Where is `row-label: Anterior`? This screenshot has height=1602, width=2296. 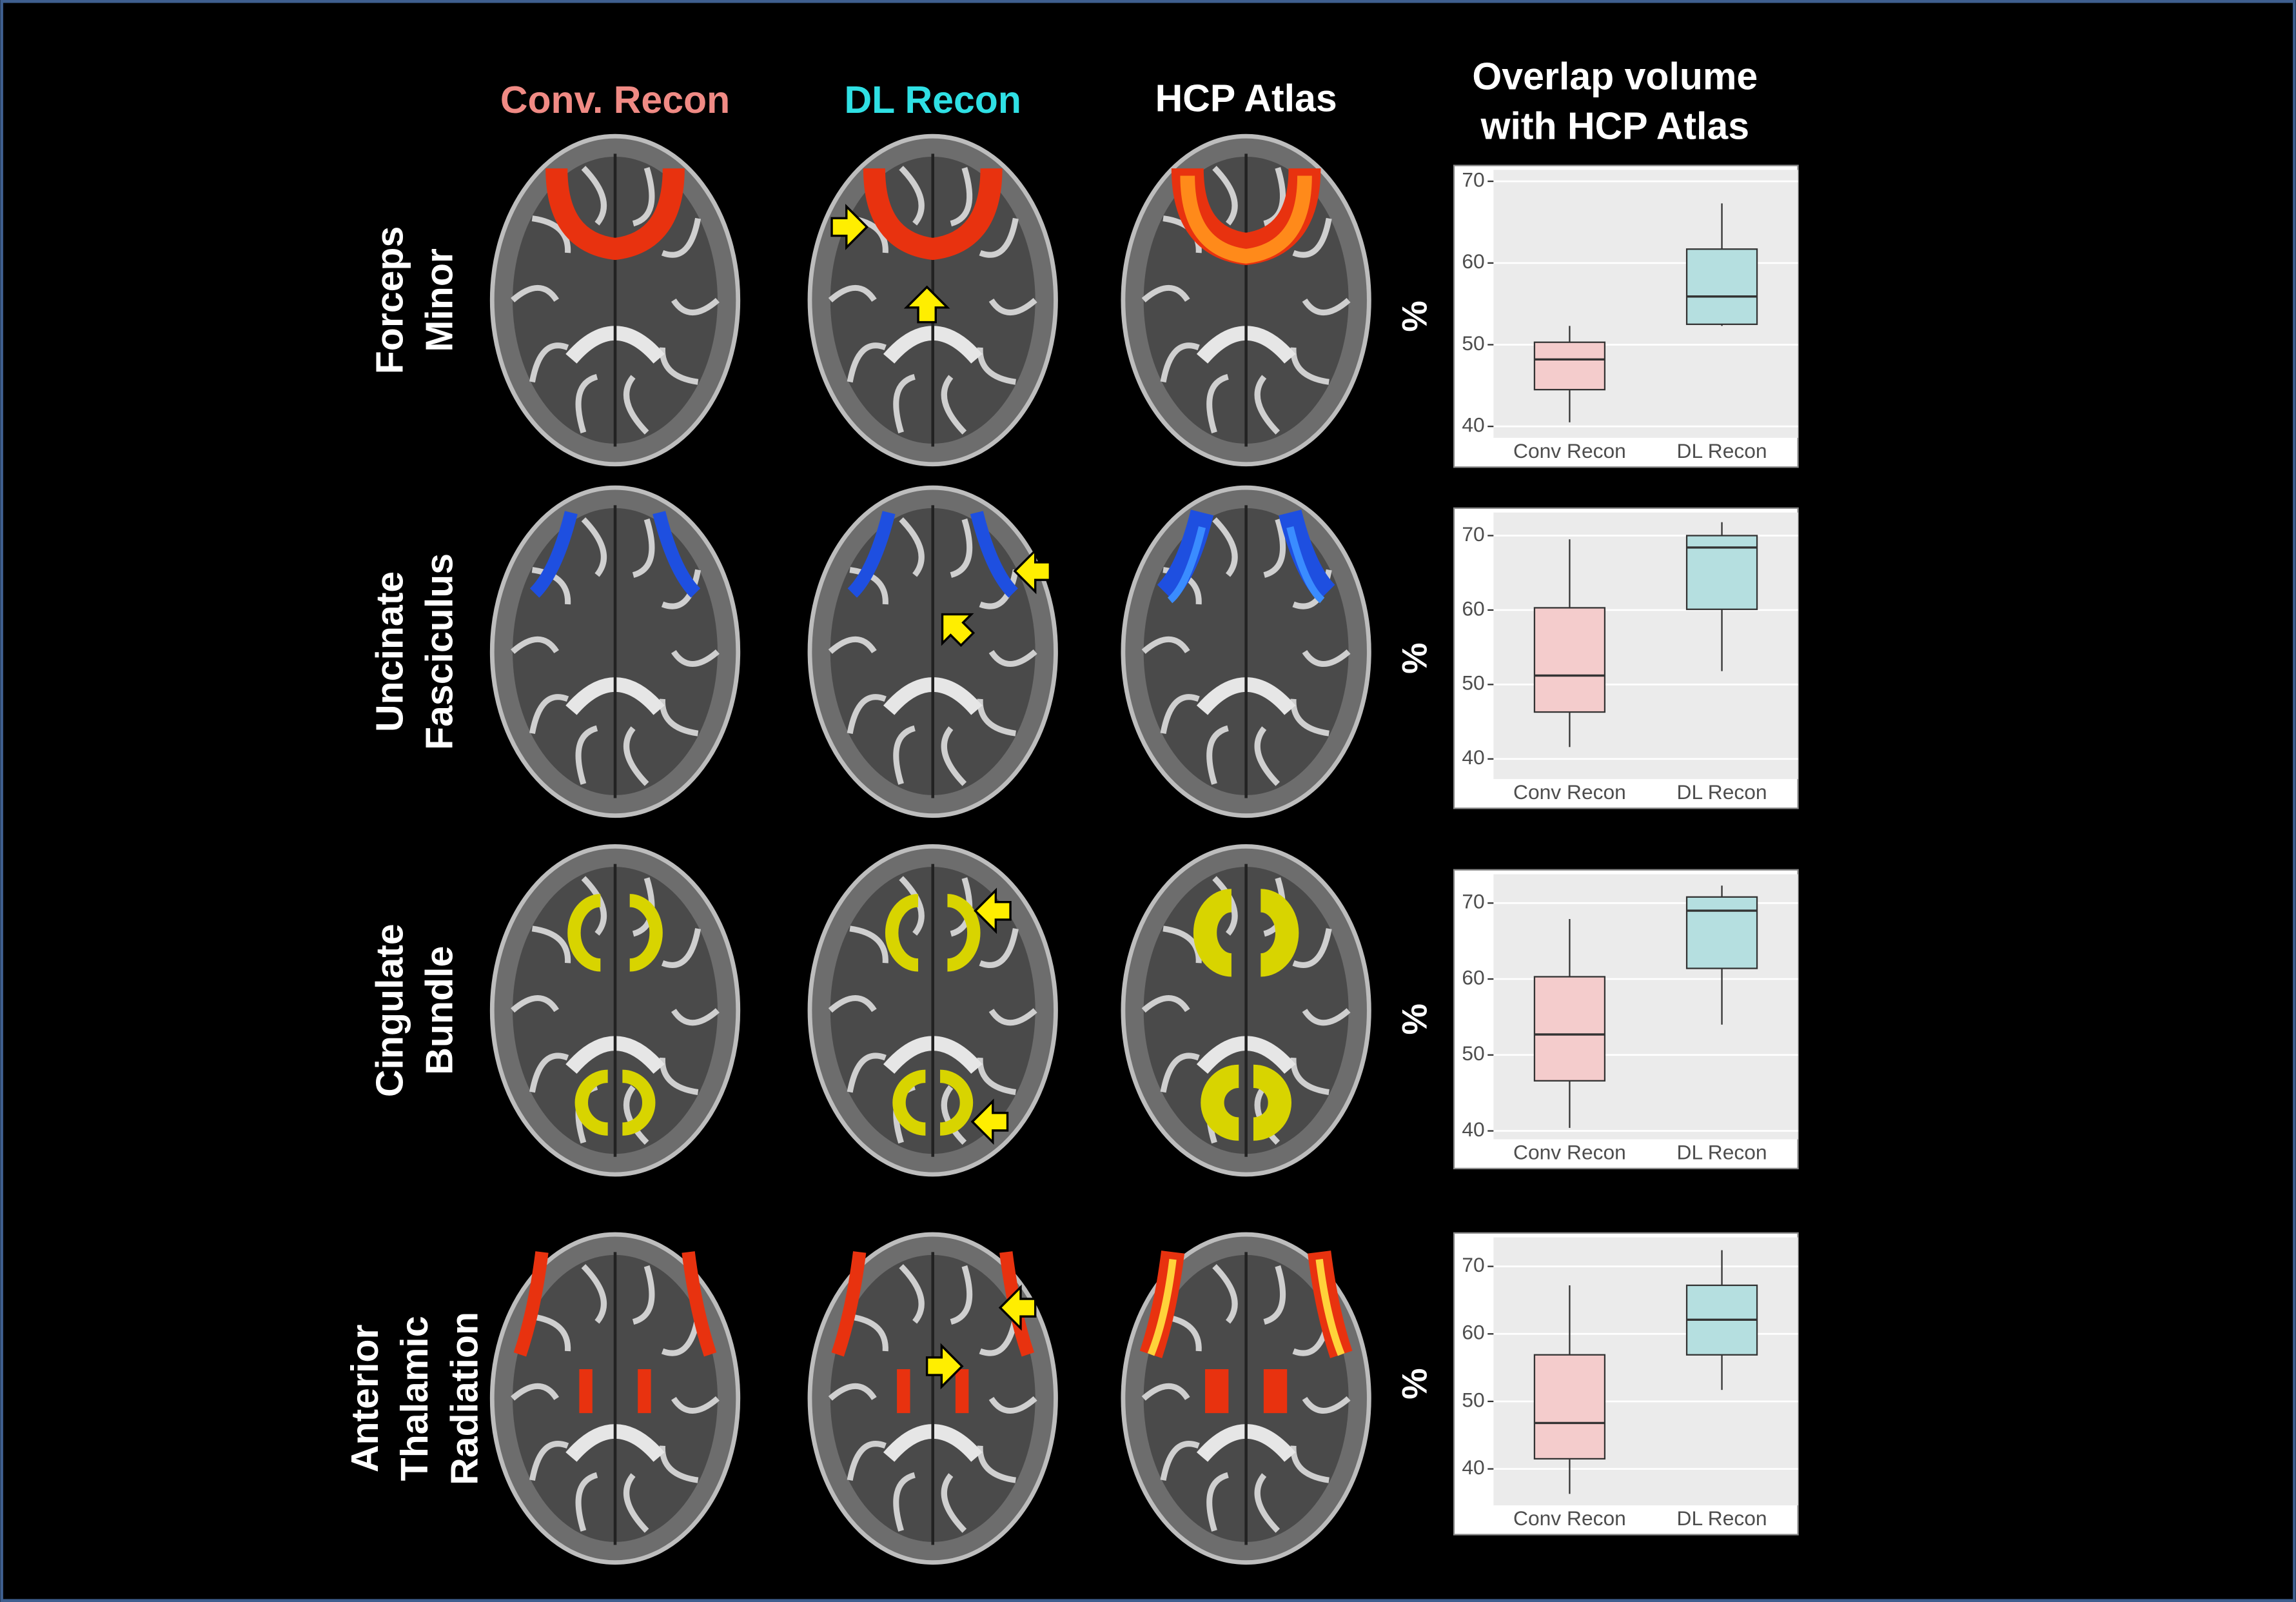 row-label: Anterior is located at coordinates (365, 1399).